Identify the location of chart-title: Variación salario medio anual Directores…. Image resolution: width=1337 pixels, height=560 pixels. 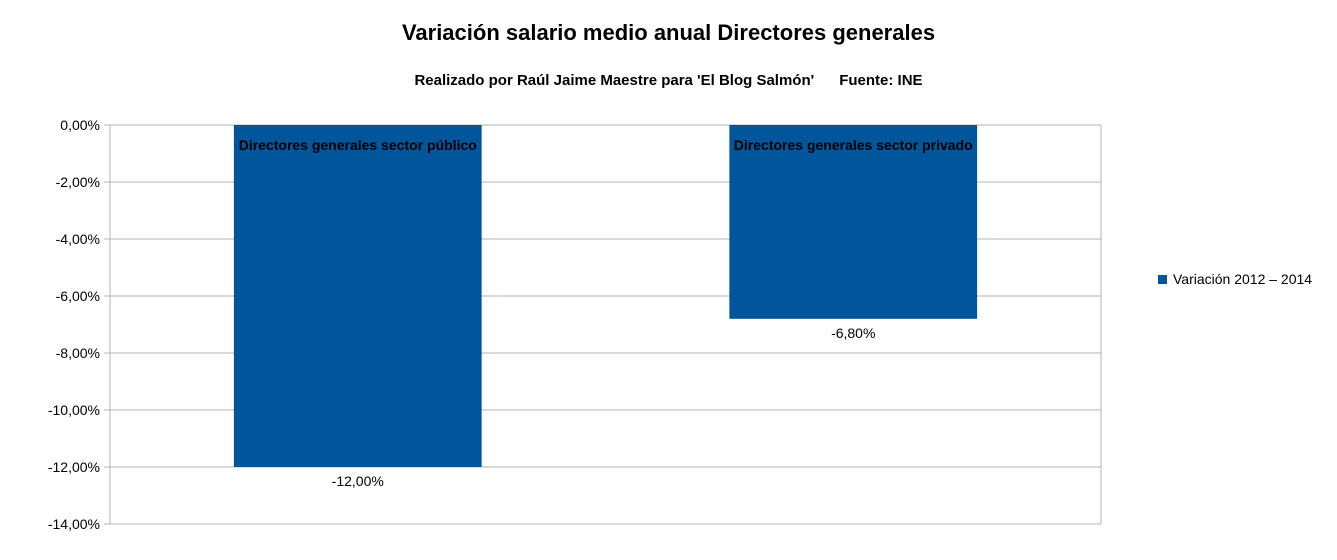
(668, 32).